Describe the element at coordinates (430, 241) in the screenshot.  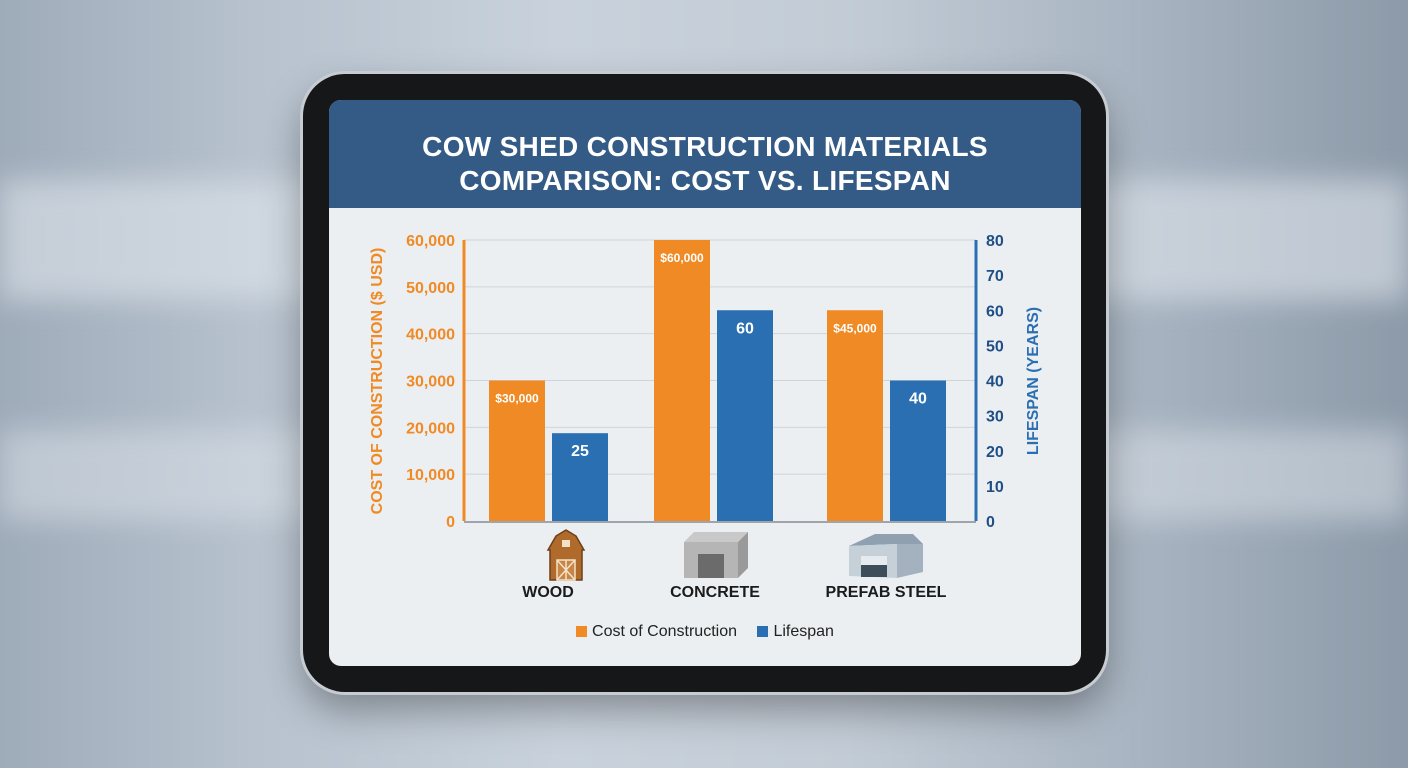
I see `left-tick-label: 60,000` at that location.